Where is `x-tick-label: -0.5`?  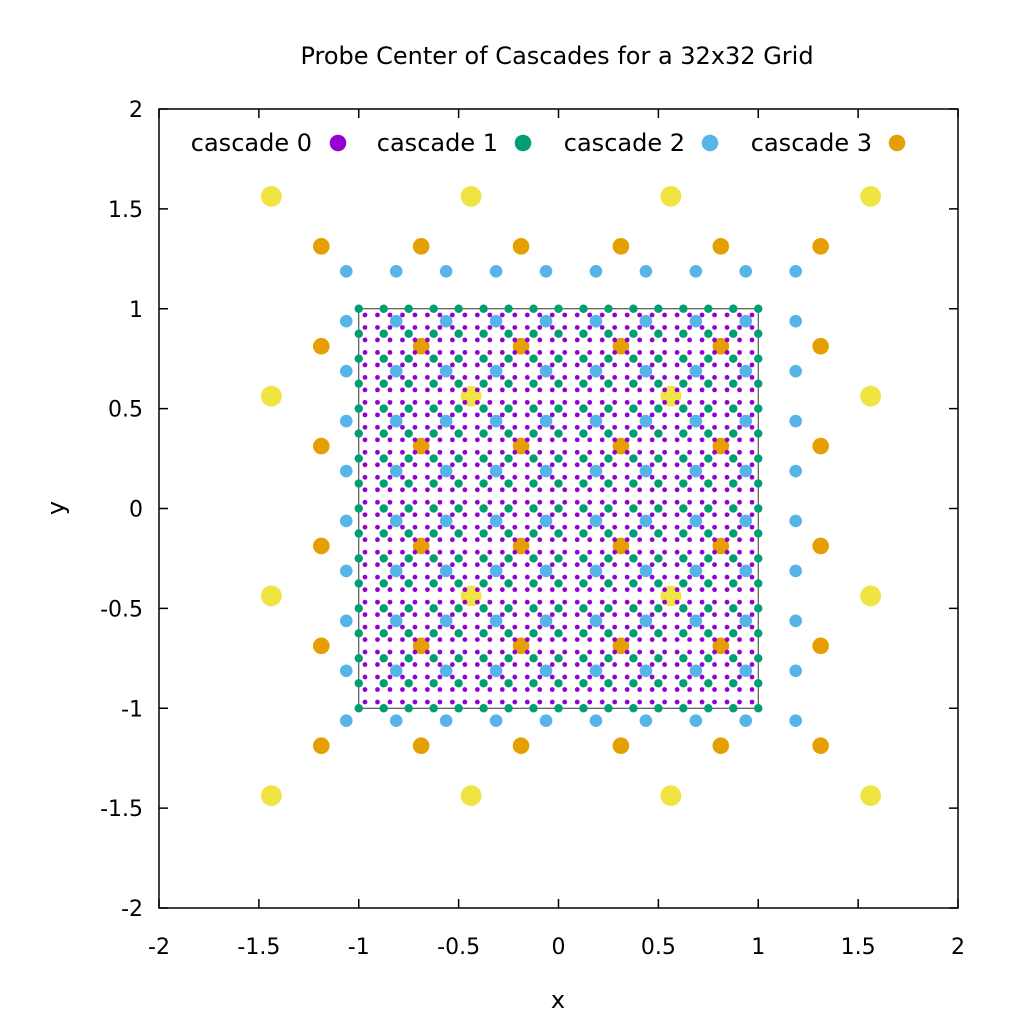 x-tick-label: -0.5 is located at coordinates (458, 947).